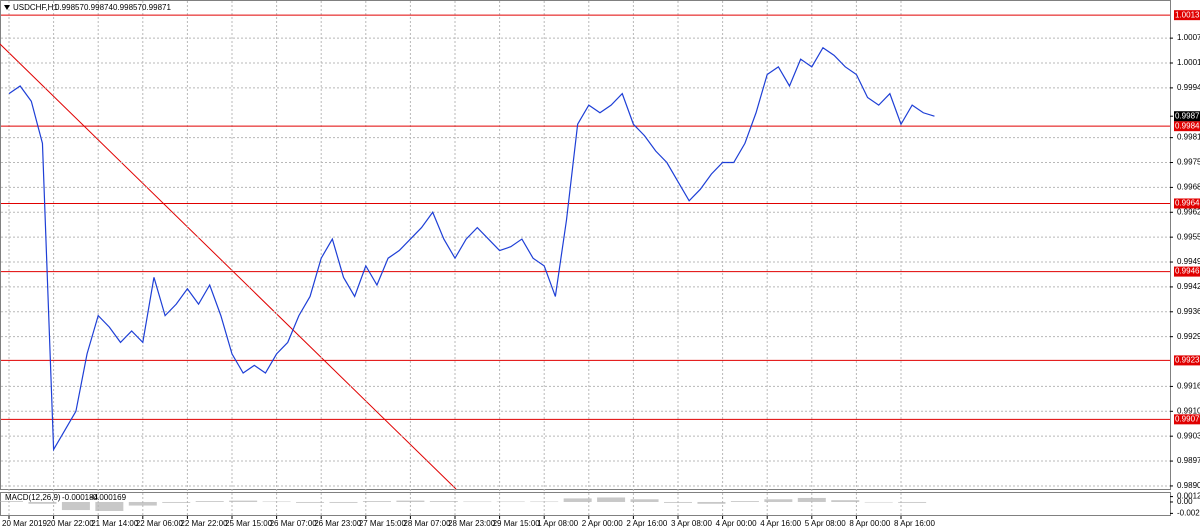 The image size is (1200, 531). I want to click on indicator-panel-frame, so click(585, 504).